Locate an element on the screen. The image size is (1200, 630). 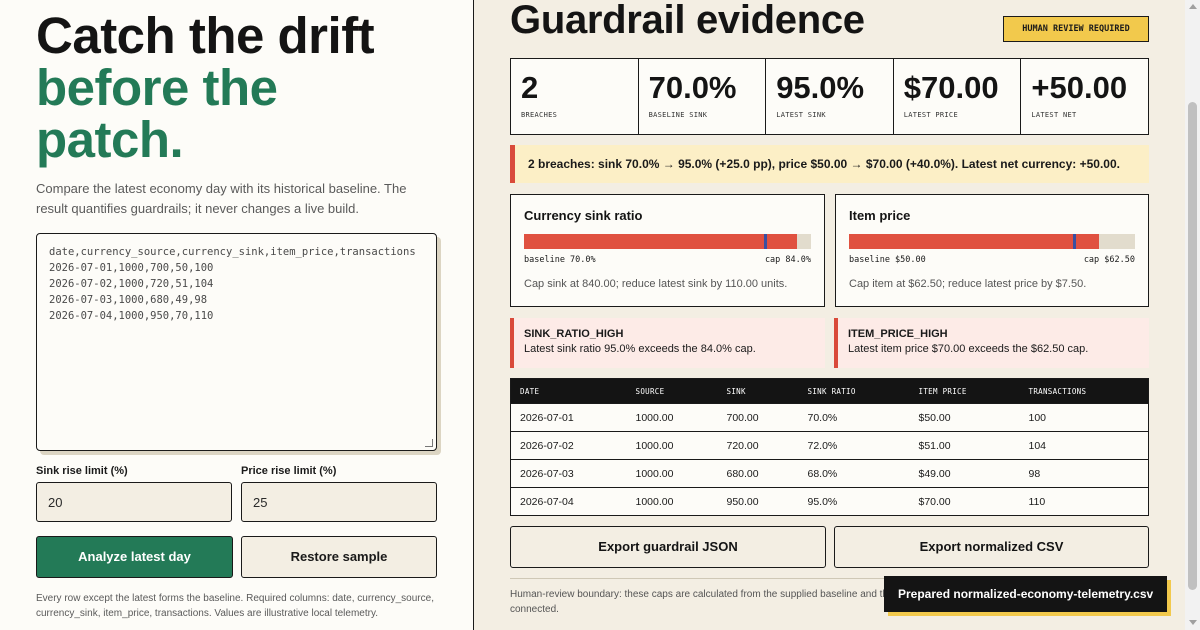
stat-label: LATEST PRICE is located at coordinates (930, 115).